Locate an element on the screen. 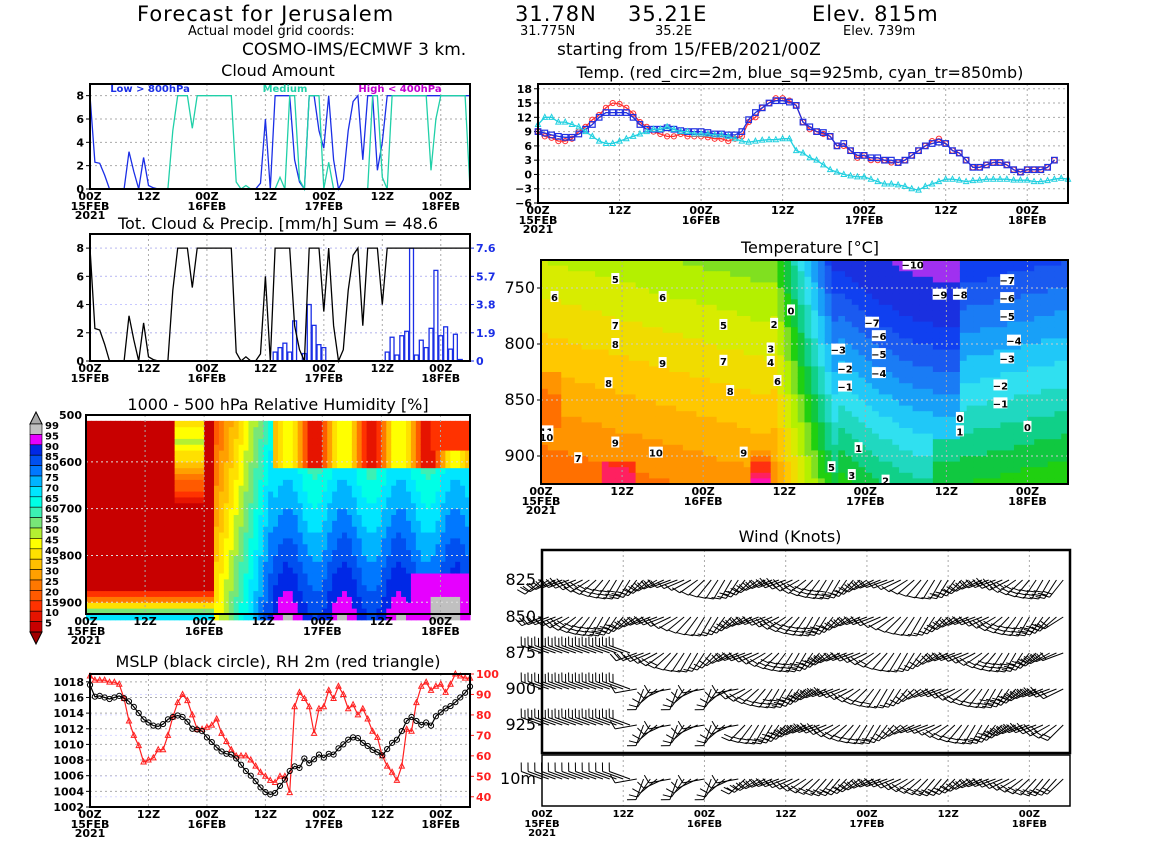  y-tick-label: 600 is located at coordinates (70, 462).